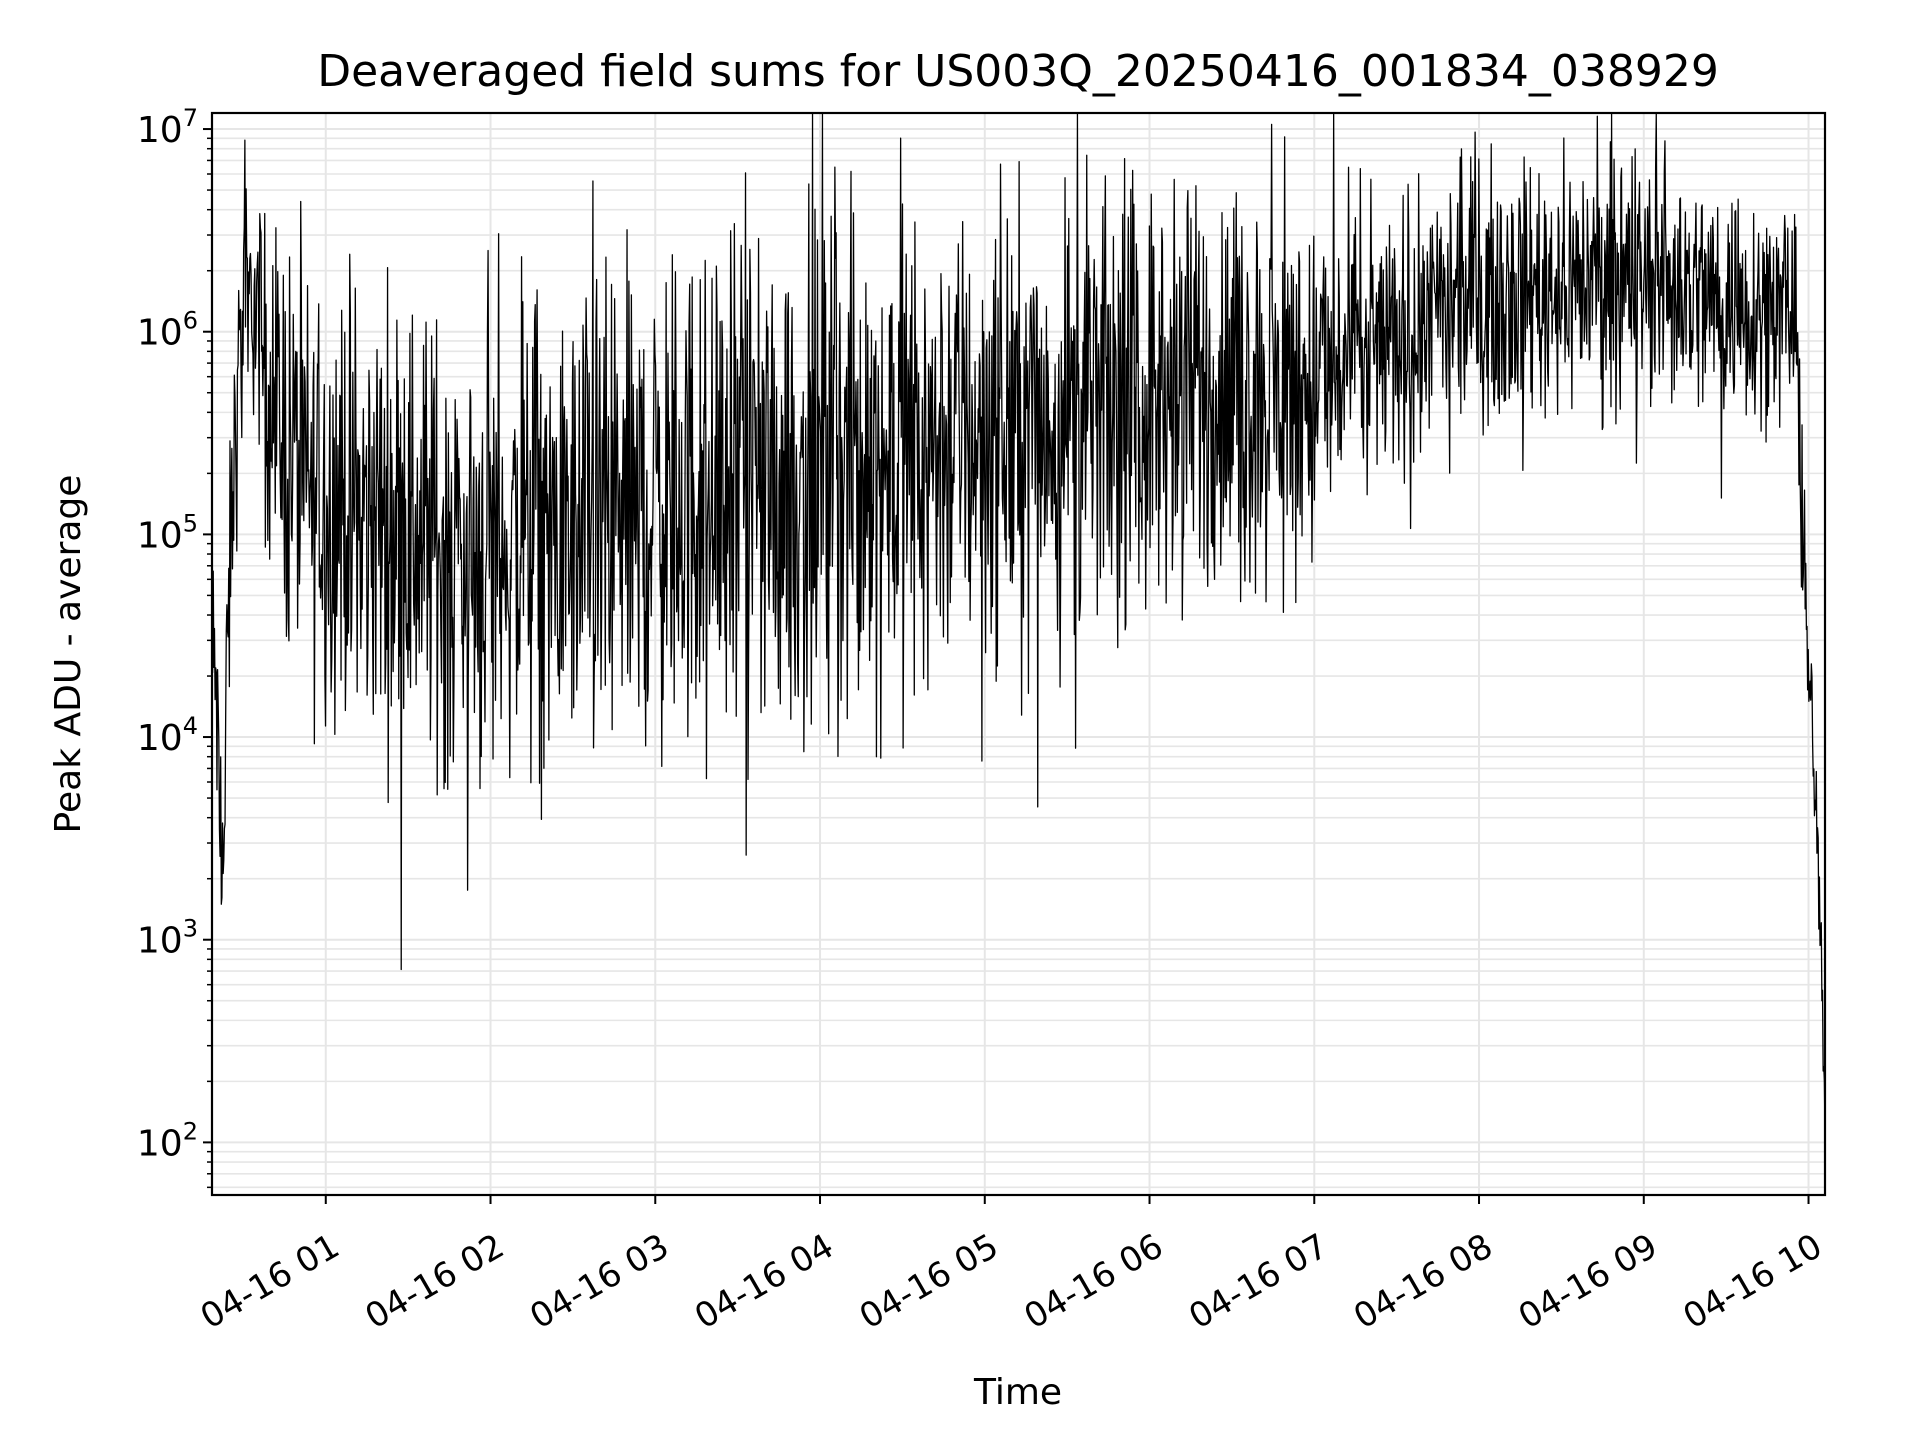 The image size is (1920, 1440). Describe the element at coordinates (68, 654) in the screenshot. I see `y-axis-label: Peak ADU - average` at that location.